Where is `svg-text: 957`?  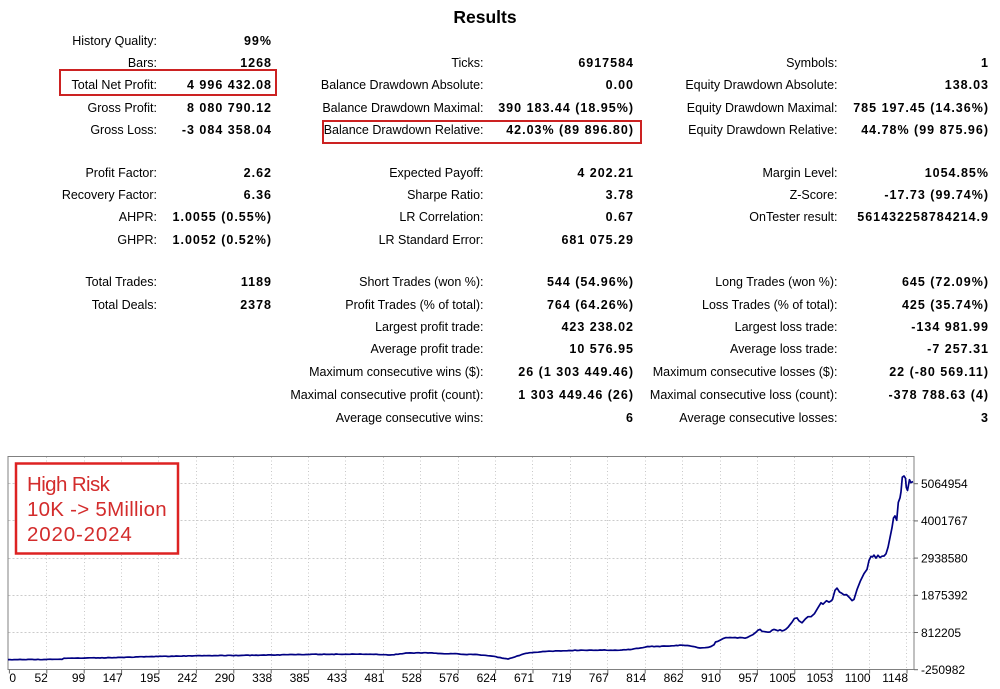 svg-text: 957 is located at coordinates (748, 678).